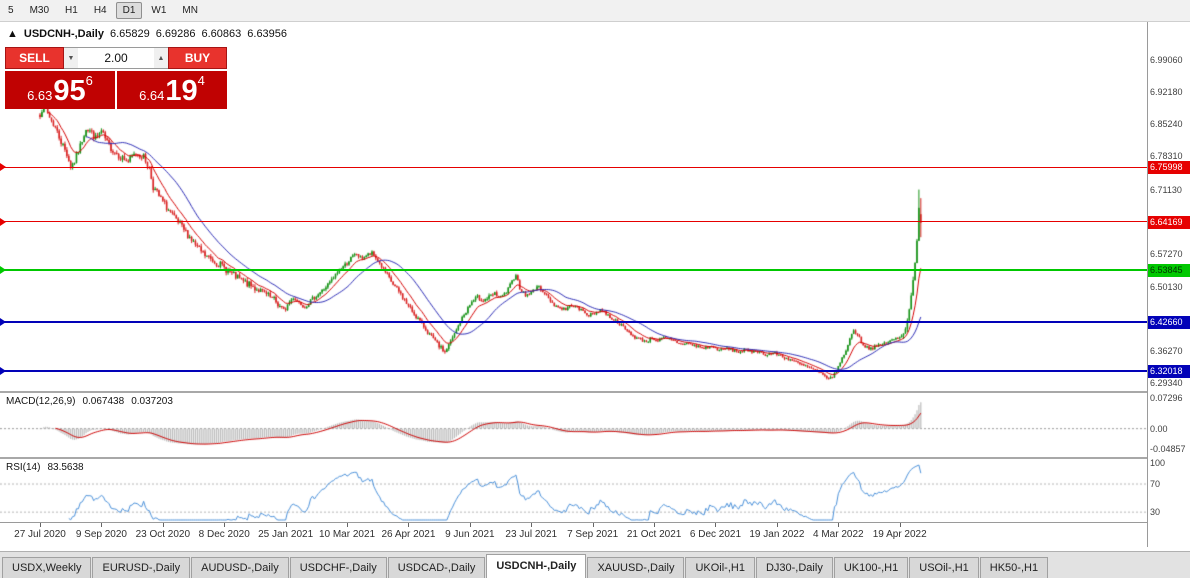 The width and height of the screenshot is (1190, 578). Describe the element at coordinates (69, 91) in the screenshot. I see `sell-price-big: 95` at that location.